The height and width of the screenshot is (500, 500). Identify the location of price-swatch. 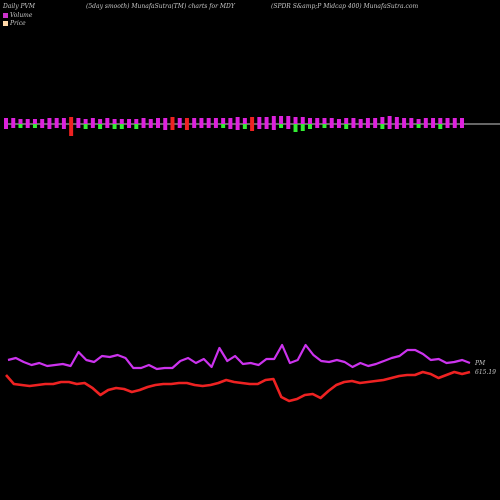
(5, 23).